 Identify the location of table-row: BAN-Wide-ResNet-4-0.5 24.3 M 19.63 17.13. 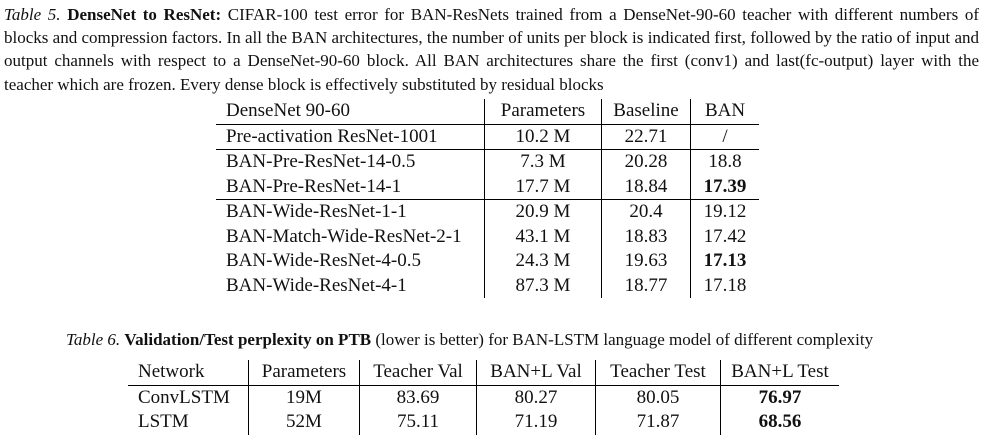
(487, 261).